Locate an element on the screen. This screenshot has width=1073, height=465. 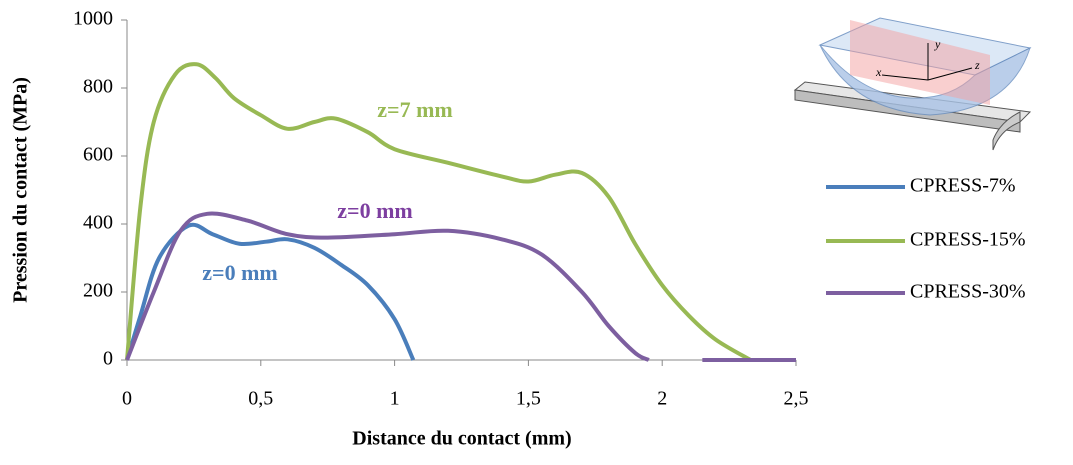
annotation: z=7 mm is located at coordinates (414, 109).